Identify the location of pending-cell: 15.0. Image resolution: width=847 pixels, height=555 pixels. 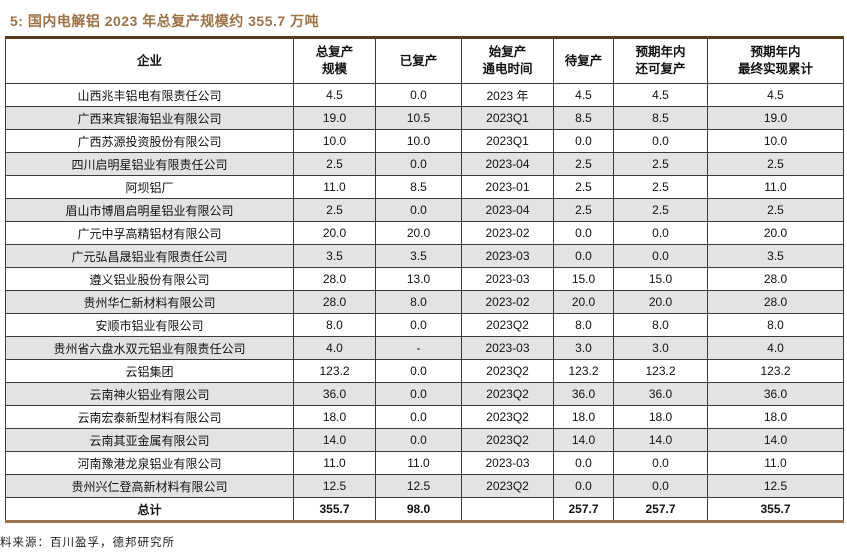
(583, 279).